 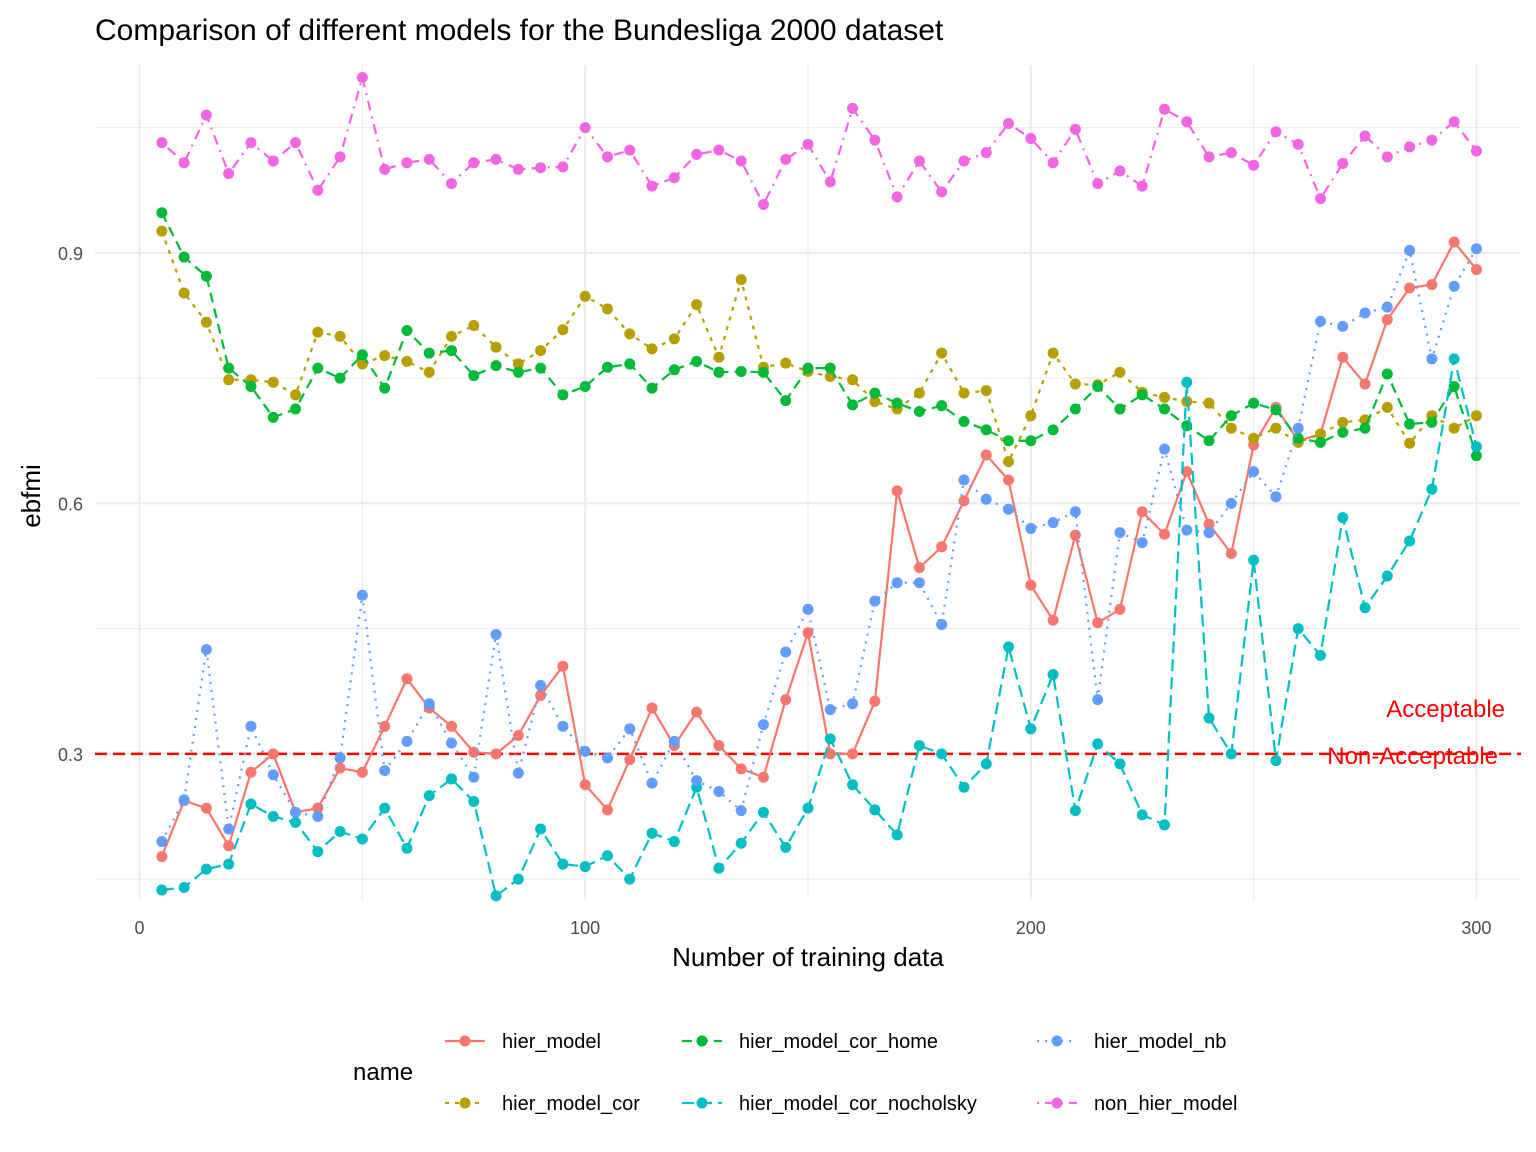 What do you see at coordinates (810, 1042) in the screenshot?
I see `legend-item-hier_model_cor_home: hier_model_cor_home` at bounding box center [810, 1042].